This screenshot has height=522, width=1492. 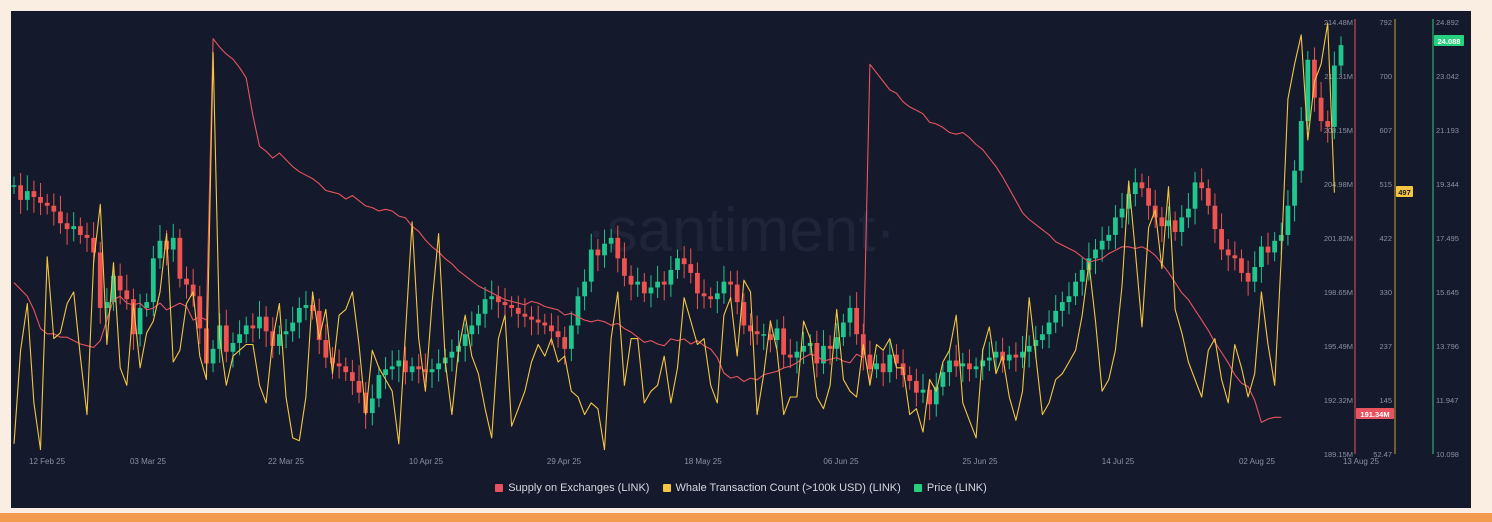 I want to click on supply-current-badge: 191.34M, so click(x=1374, y=414).